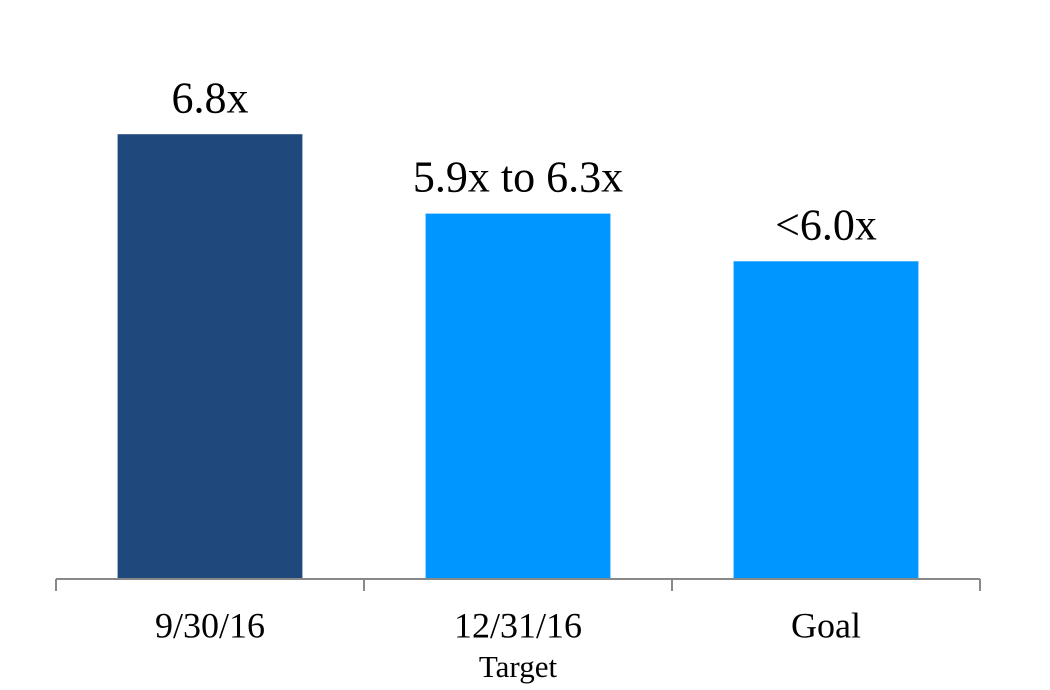 This screenshot has width=1050, height=690. Describe the element at coordinates (826, 625) in the screenshot. I see `x-tick-label: Goal` at that location.